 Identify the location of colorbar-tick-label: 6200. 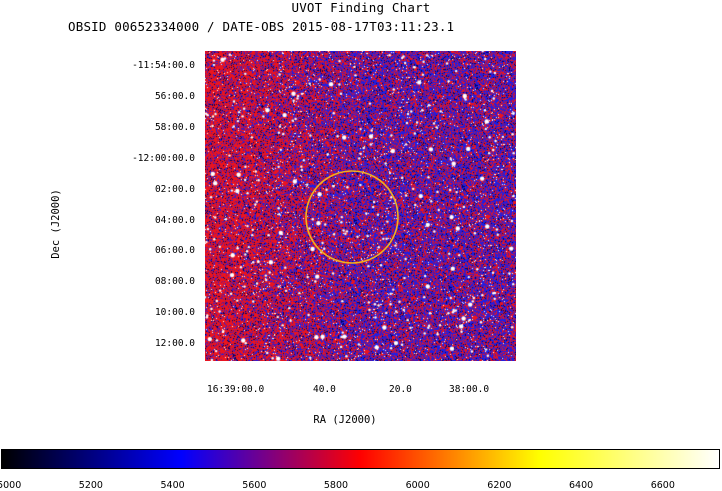
(499, 485).